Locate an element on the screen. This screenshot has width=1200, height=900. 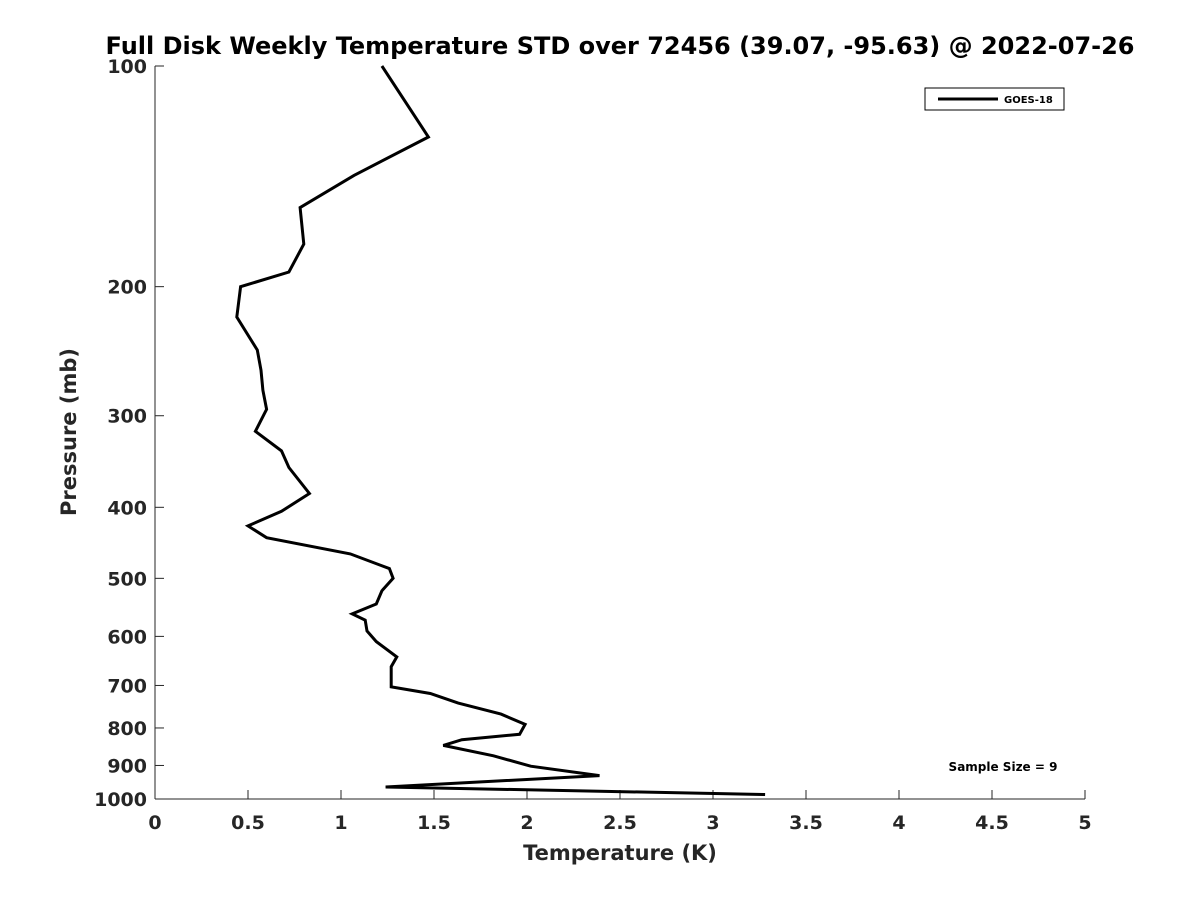
x-ticks: 0 0.5 1 1.5 2 2.5 3 3.5 4 4.5 5 is located at coordinates (620, 812).